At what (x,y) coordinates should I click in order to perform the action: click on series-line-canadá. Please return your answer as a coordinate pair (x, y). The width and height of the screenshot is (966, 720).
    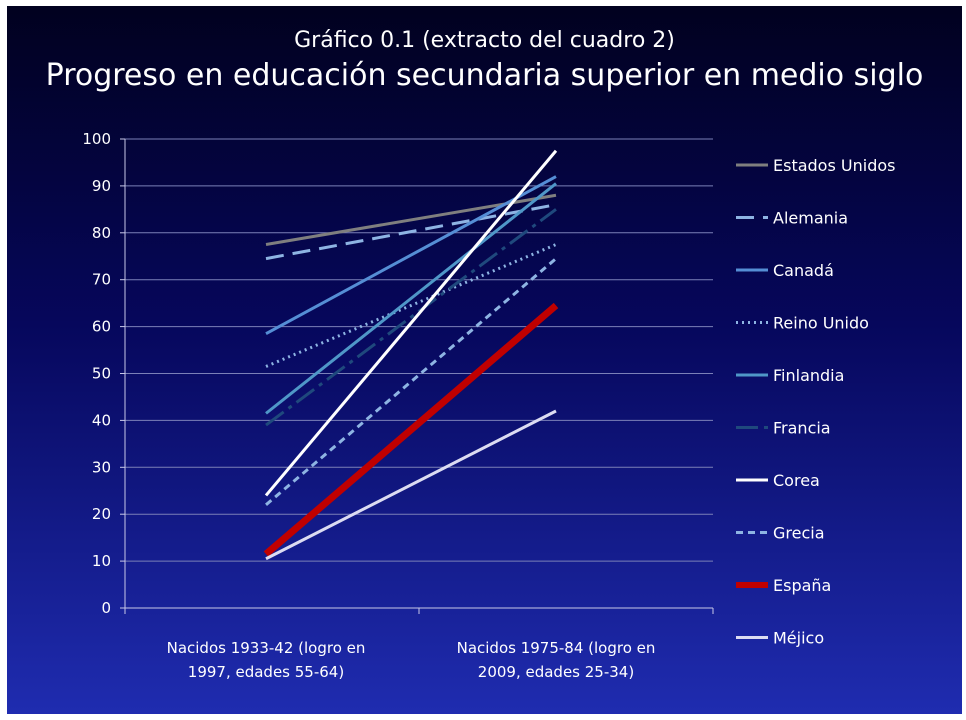
    Looking at the image, I should click on (411, 255).